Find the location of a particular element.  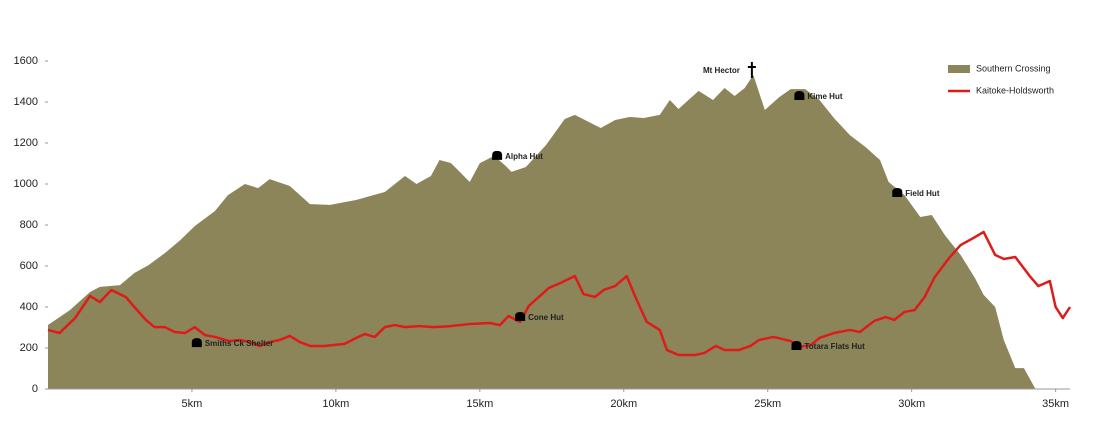

y-tick-label: 1200 is located at coordinates (26, 143).